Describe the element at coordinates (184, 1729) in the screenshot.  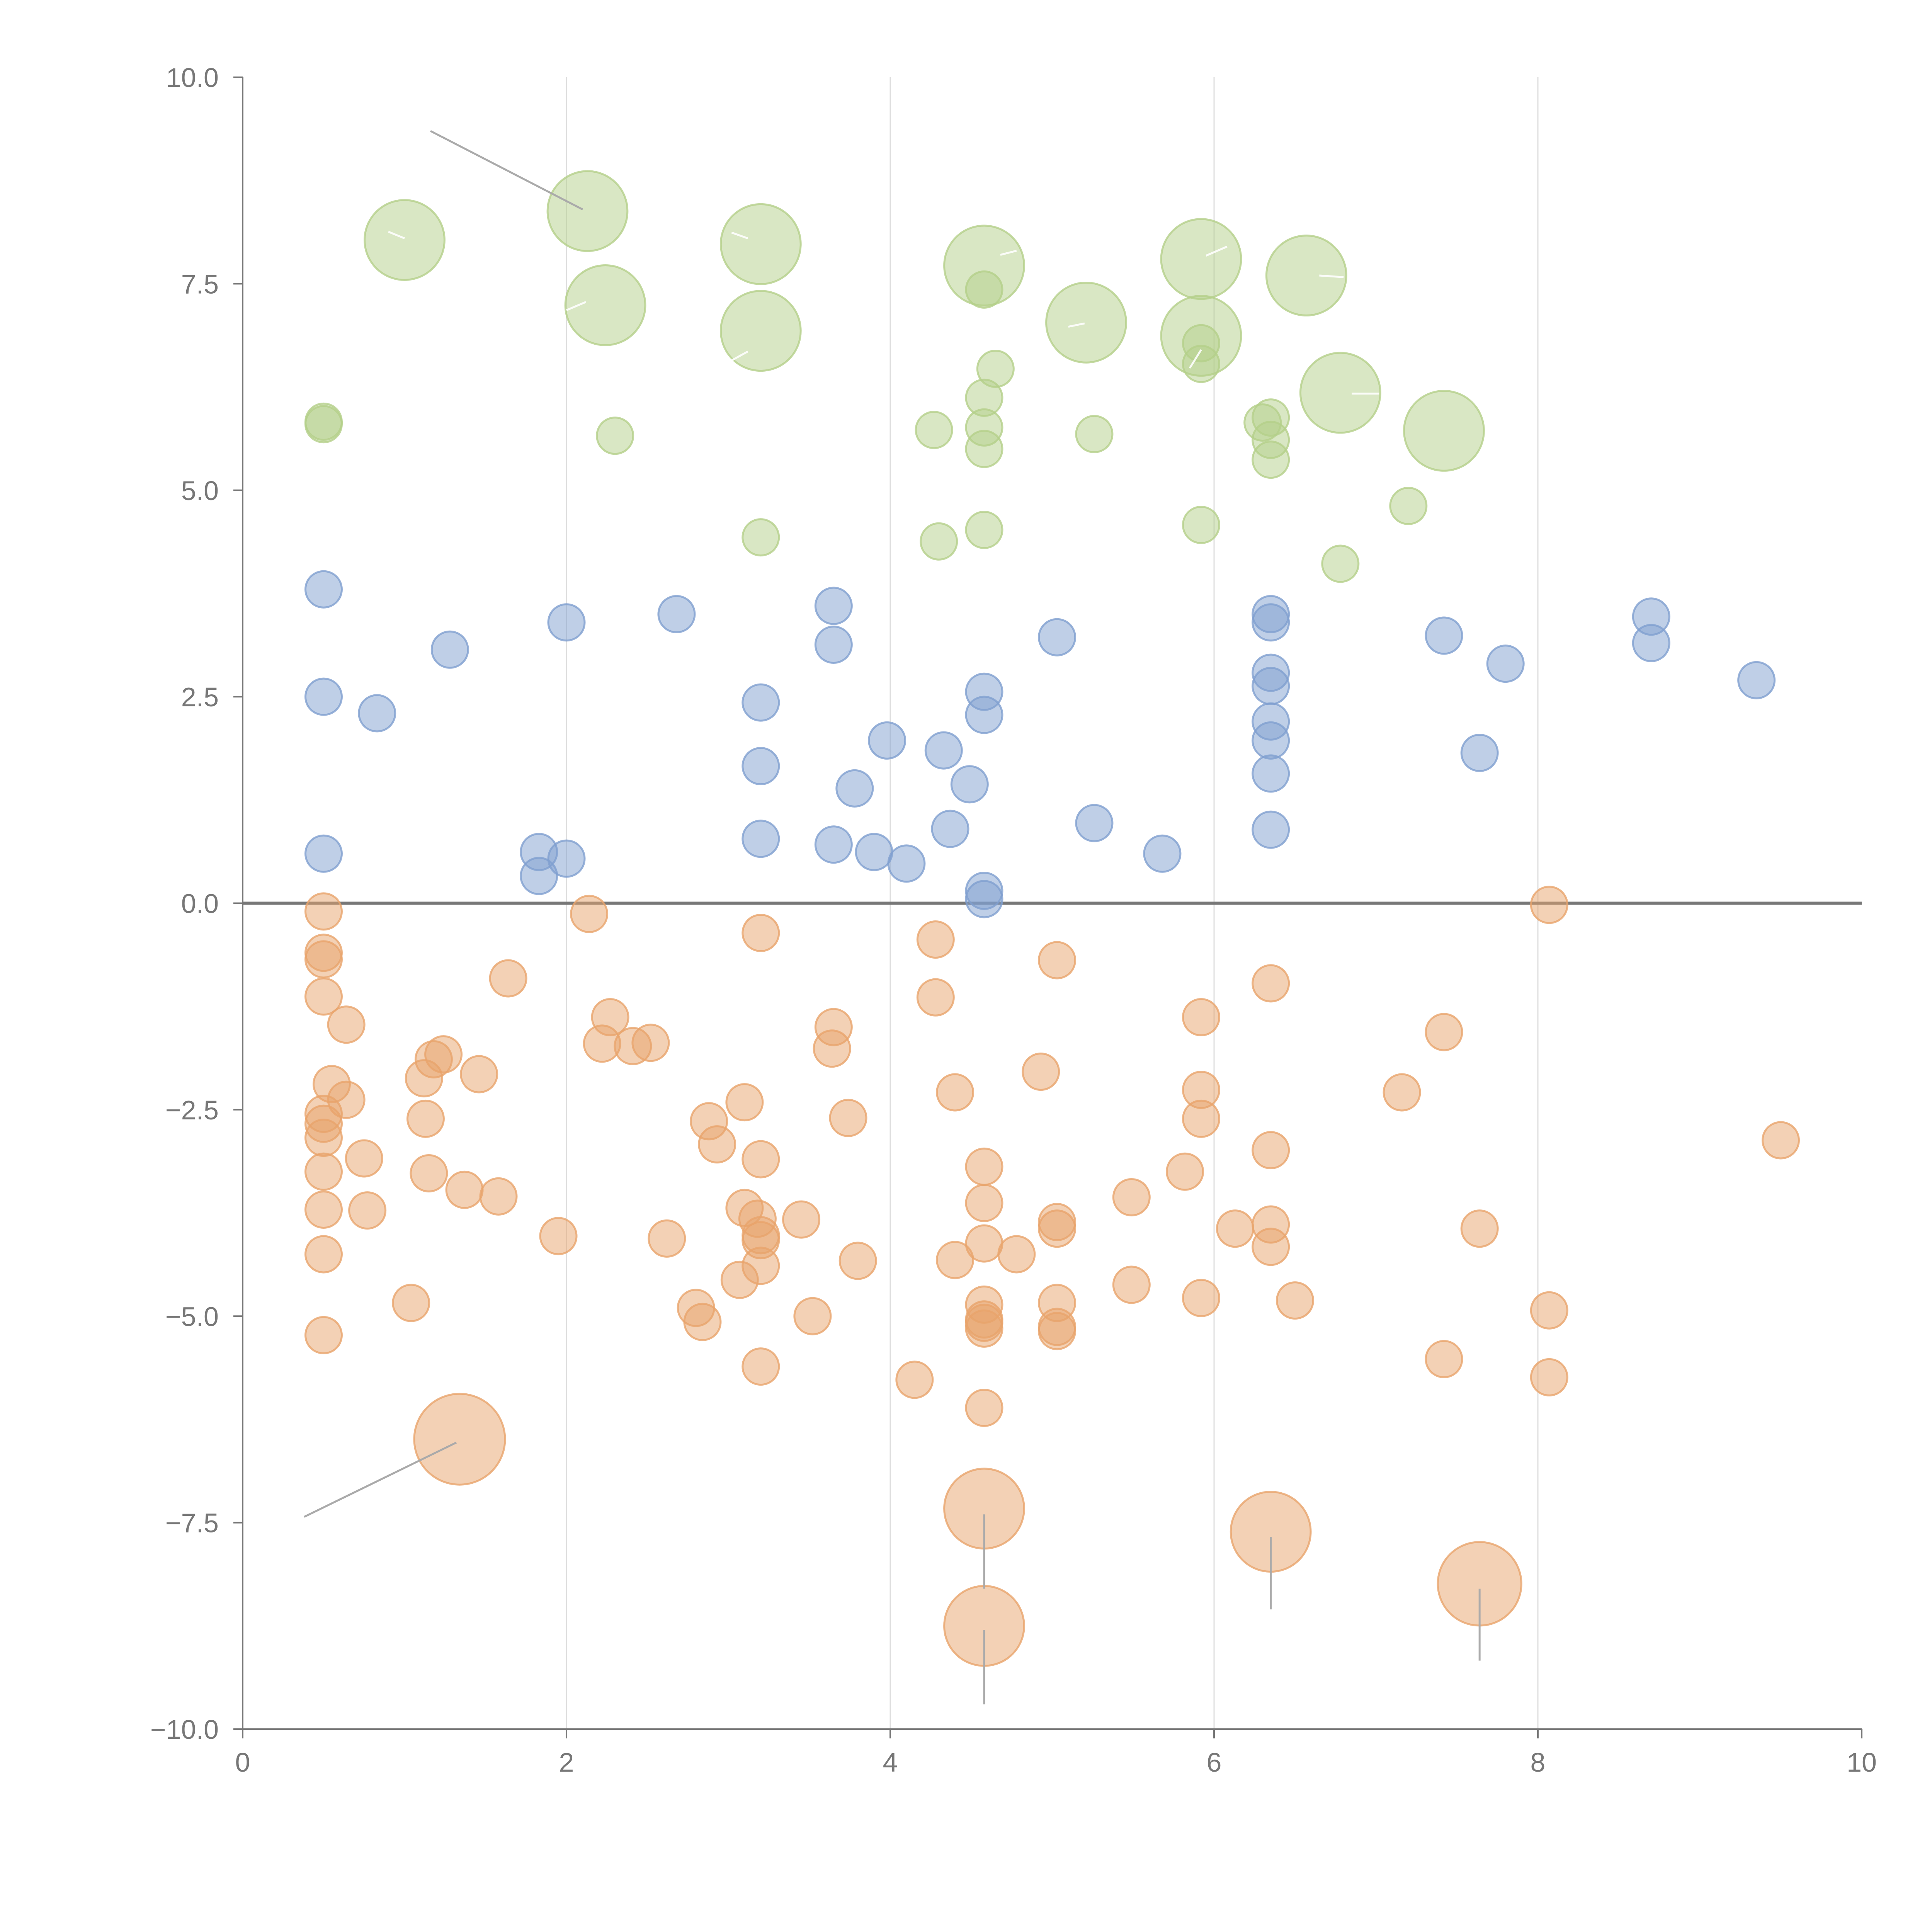
I see `y-tick-label: −10.0` at that location.